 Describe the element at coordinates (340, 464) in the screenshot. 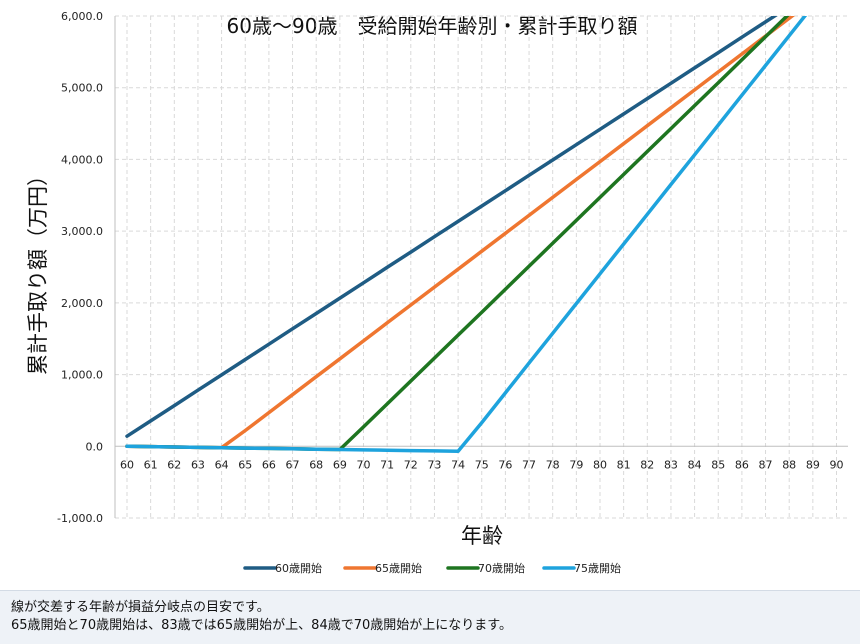

I see `x-tick-label: 69` at that location.